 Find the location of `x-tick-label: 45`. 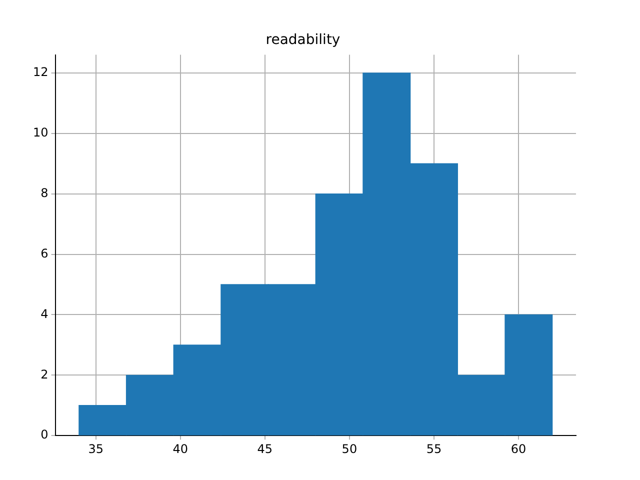

x-tick-label: 45 is located at coordinates (265, 449).